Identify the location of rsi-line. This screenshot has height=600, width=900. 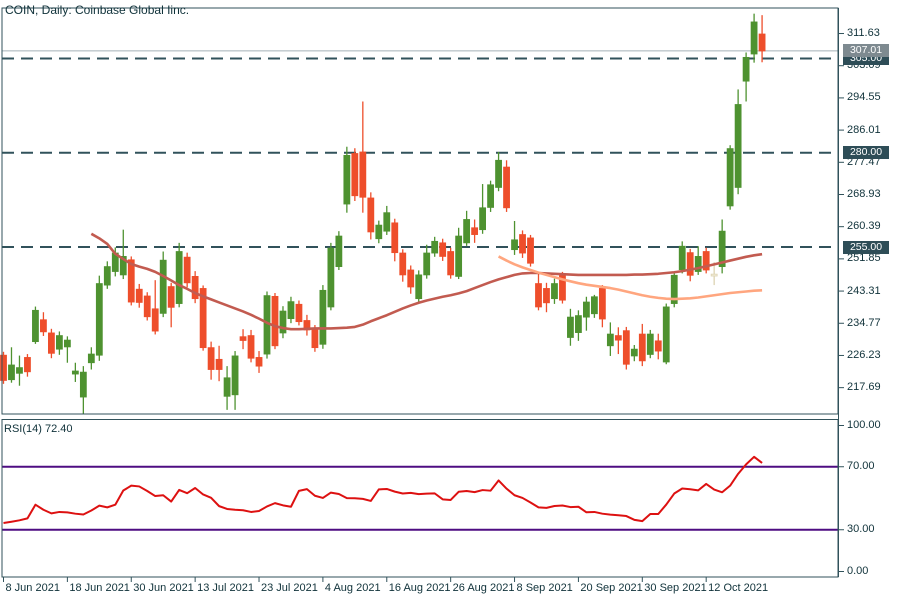
(383, 489).